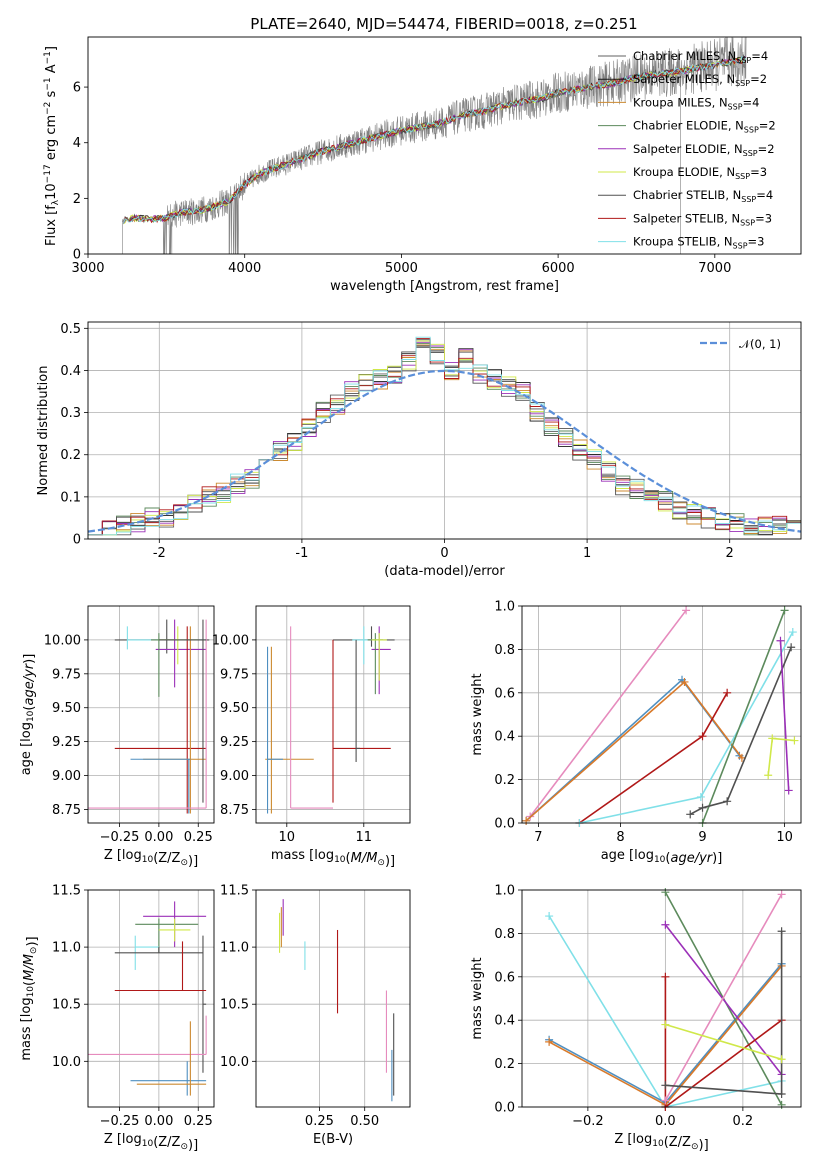 This screenshot has height=1170, width=819. What do you see at coordinates (620, 837) in the screenshot?
I see `x-tick-label: 8` at bounding box center [620, 837].